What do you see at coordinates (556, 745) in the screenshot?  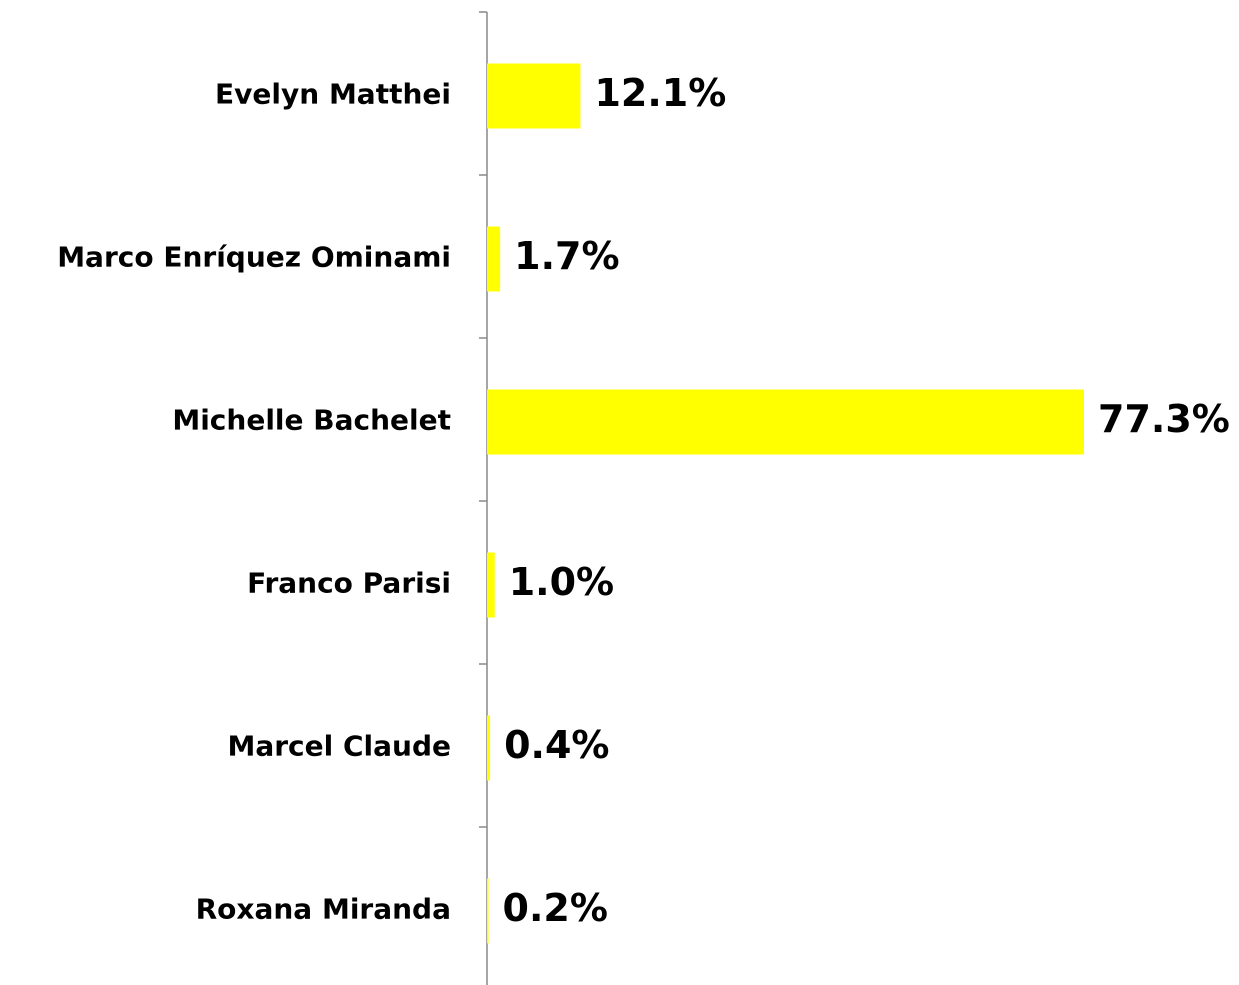 I see `value-label: 0.4%` at bounding box center [556, 745].